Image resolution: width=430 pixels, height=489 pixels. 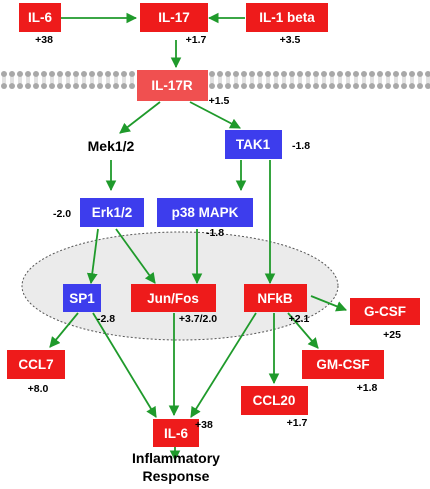 What do you see at coordinates (44, 40) in the screenshot?
I see `node-il6-top-value: +38` at bounding box center [44, 40].